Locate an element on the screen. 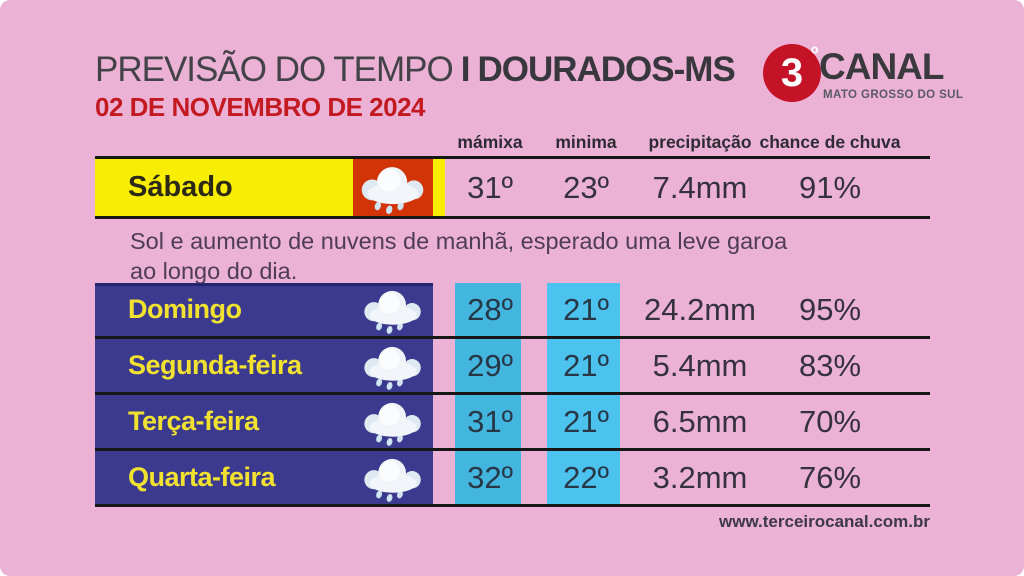 The width and height of the screenshot is (1024, 576). precipitation: 5.4mm is located at coordinates (700, 365).